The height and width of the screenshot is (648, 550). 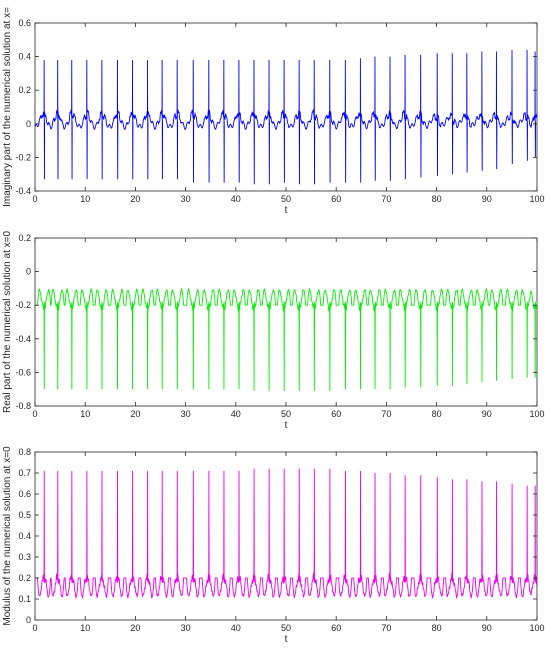 I want to click on y-tick-label: 0.8, so click(x=24, y=452).